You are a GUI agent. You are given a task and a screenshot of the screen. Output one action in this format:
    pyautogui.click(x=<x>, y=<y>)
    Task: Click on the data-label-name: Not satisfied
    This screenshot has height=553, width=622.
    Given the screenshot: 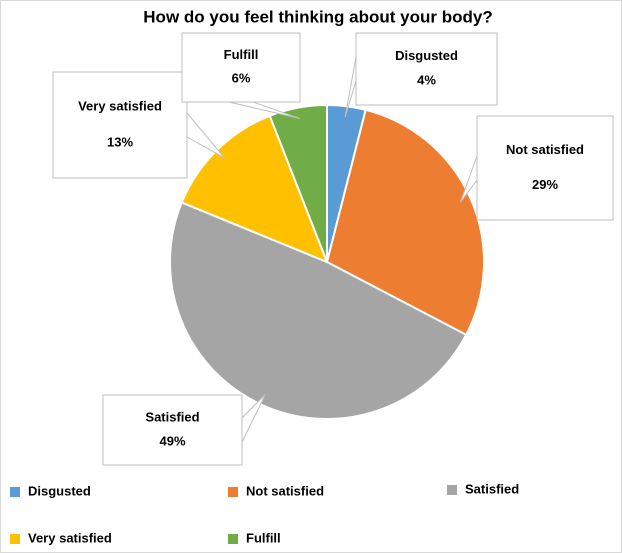 What is the action you would take?
    pyautogui.click(x=545, y=149)
    